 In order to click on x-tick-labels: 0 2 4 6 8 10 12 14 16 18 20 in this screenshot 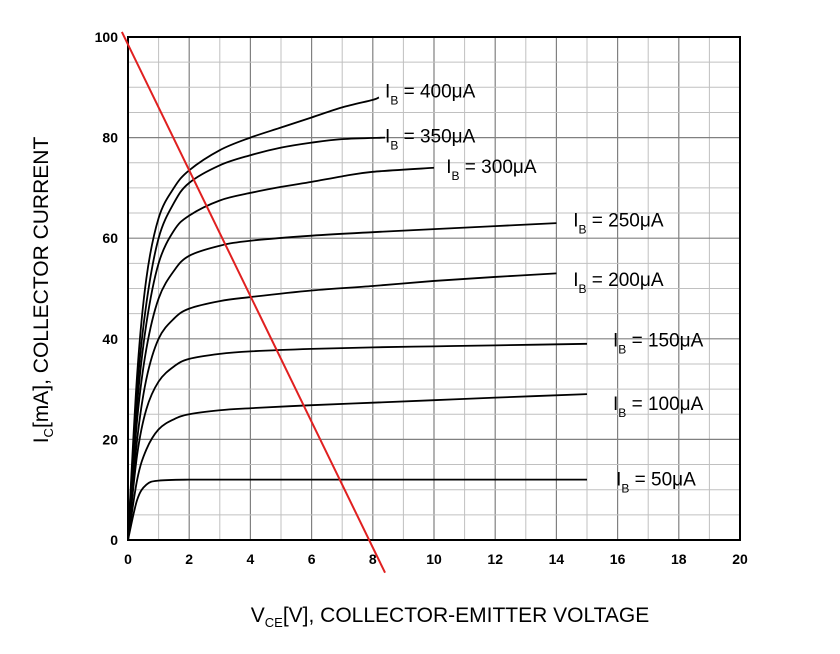, I will do `click(436, 559)`.